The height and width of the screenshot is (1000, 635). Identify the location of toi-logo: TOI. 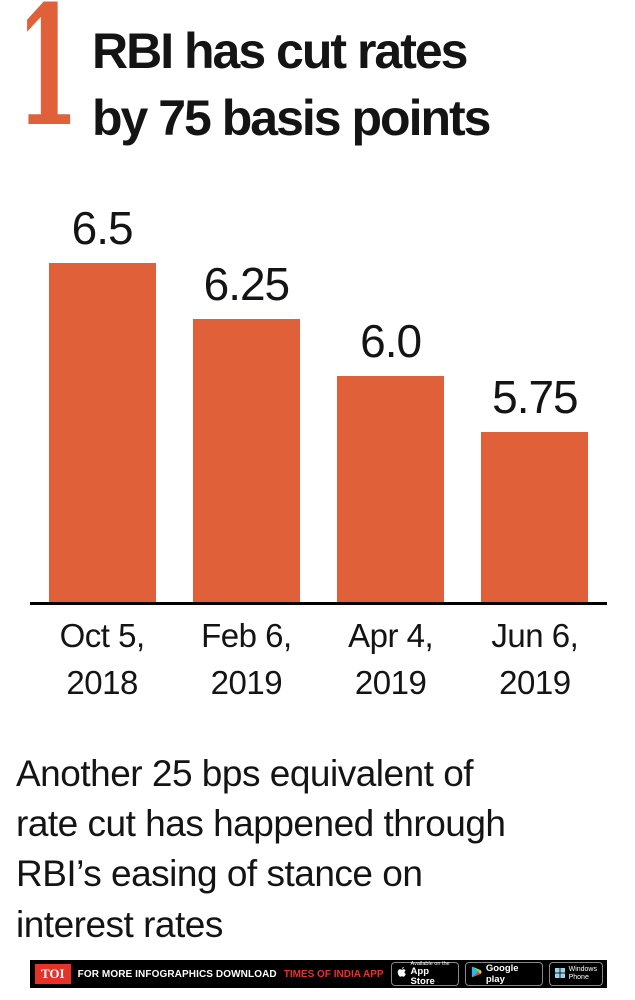
(53, 974).